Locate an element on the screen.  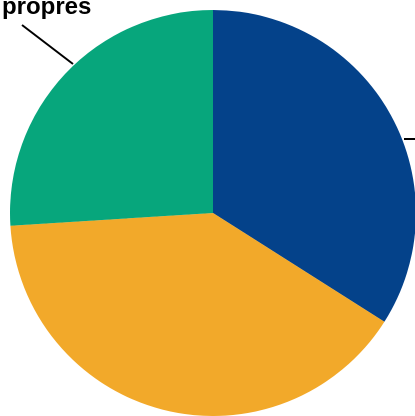
leader-line-propres is located at coordinates (47, 44).